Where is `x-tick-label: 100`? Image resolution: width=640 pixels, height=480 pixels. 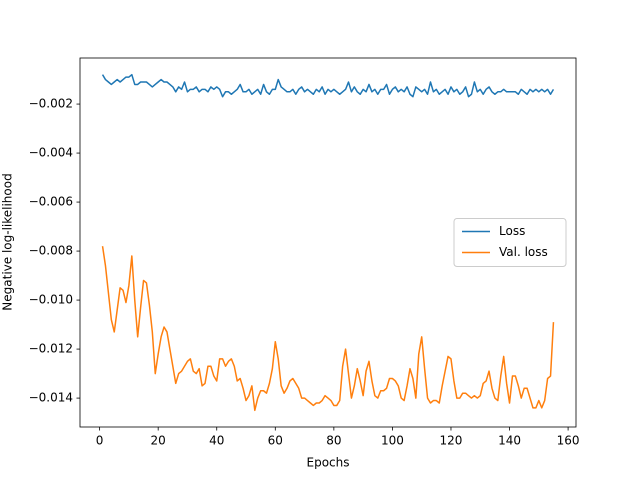
x-tick-label: 100 is located at coordinates (392, 441).